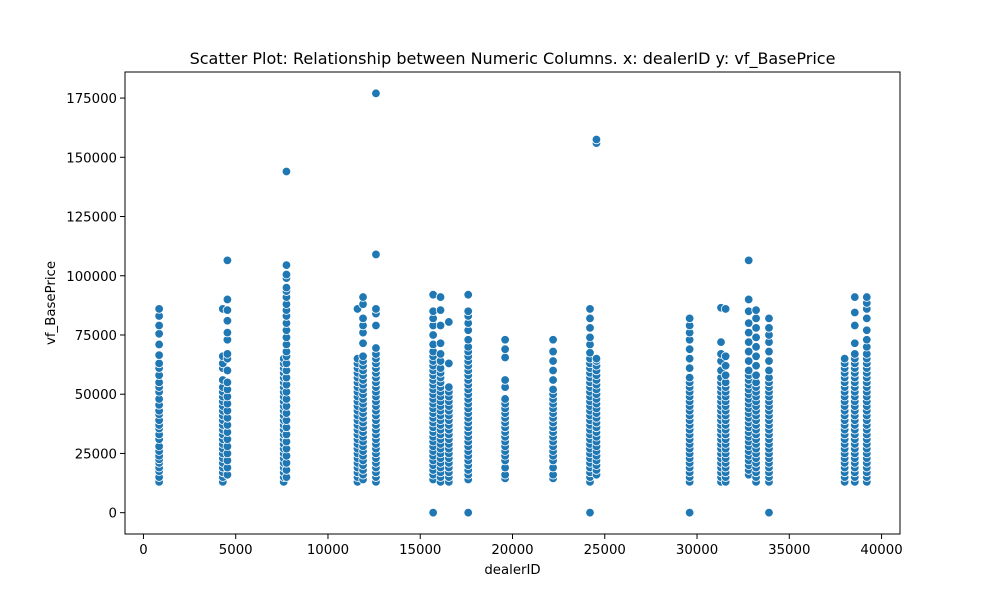 The image size is (1000, 600). What do you see at coordinates (91, 99) in the screenshot?
I see `y-tick-label: 175000` at bounding box center [91, 99].